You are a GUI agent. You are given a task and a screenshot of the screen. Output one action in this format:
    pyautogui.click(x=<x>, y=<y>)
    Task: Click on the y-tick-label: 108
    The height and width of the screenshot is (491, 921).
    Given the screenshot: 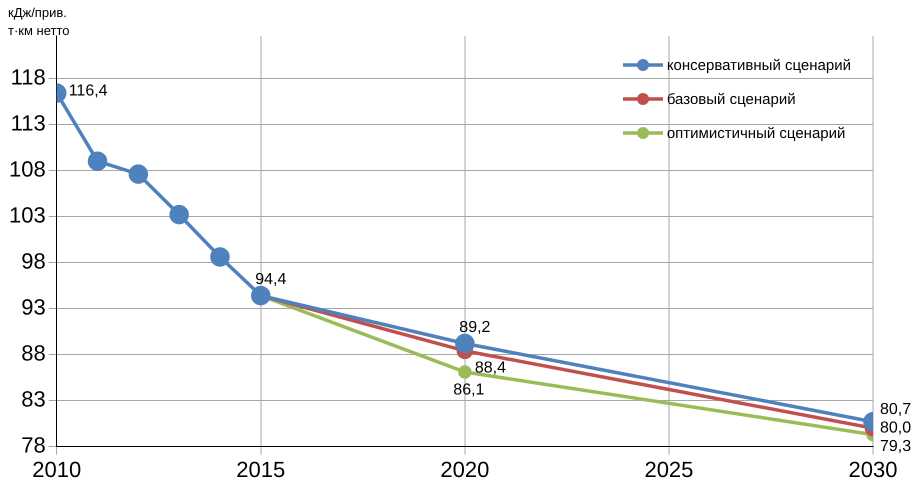 What is the action you would take?
    pyautogui.click(x=27, y=169)
    